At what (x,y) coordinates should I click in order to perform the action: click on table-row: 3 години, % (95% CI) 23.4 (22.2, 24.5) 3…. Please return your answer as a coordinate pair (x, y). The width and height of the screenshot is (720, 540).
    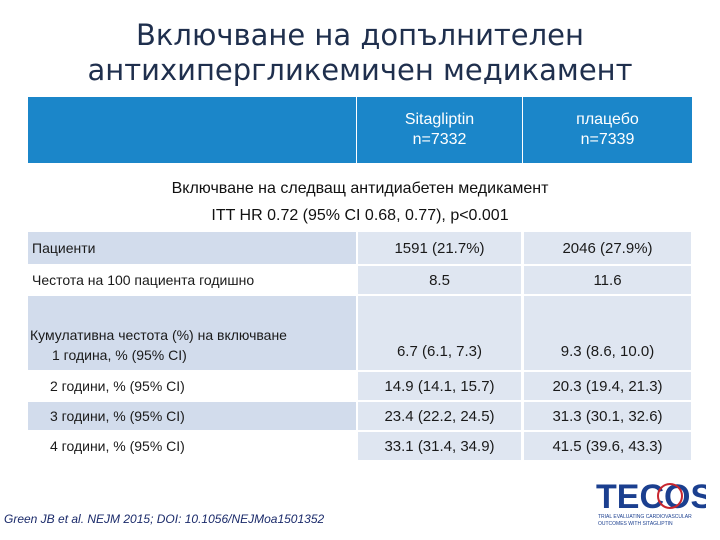
    Looking at the image, I should click on (359, 416).